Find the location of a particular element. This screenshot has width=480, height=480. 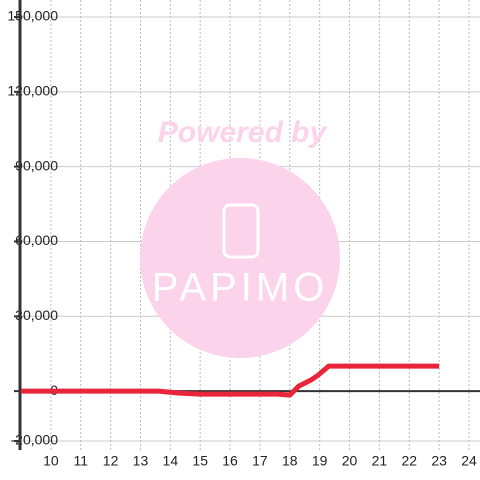

y-tick-label: 90,000 is located at coordinates (36, 165).